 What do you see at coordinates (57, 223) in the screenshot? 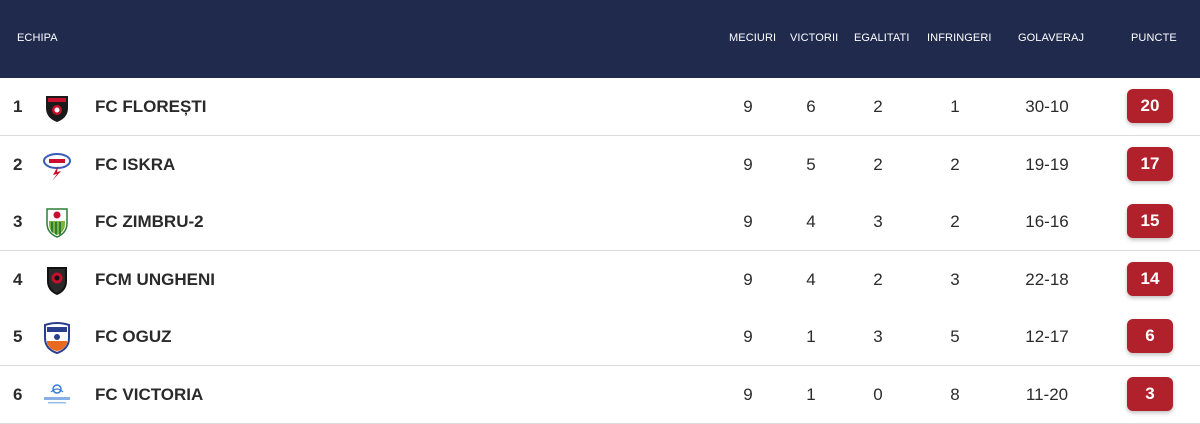
I see `zimbru-crest-icon` at bounding box center [57, 223].